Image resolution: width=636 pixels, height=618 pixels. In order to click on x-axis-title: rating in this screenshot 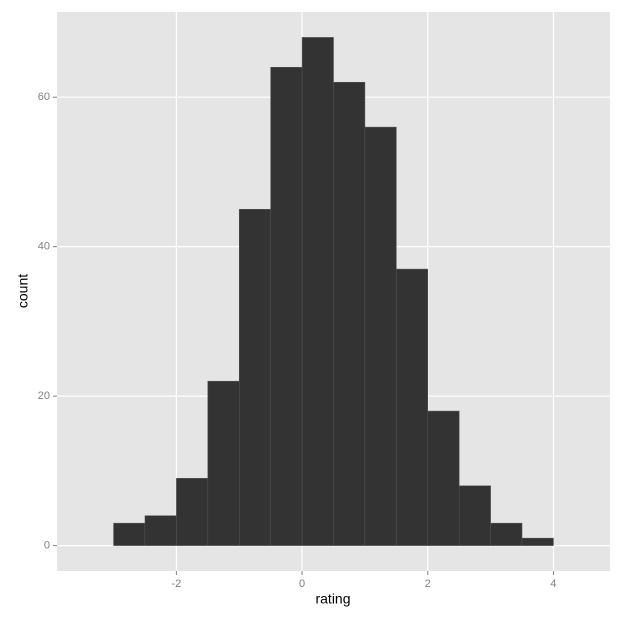, I will do `click(332, 599)`.